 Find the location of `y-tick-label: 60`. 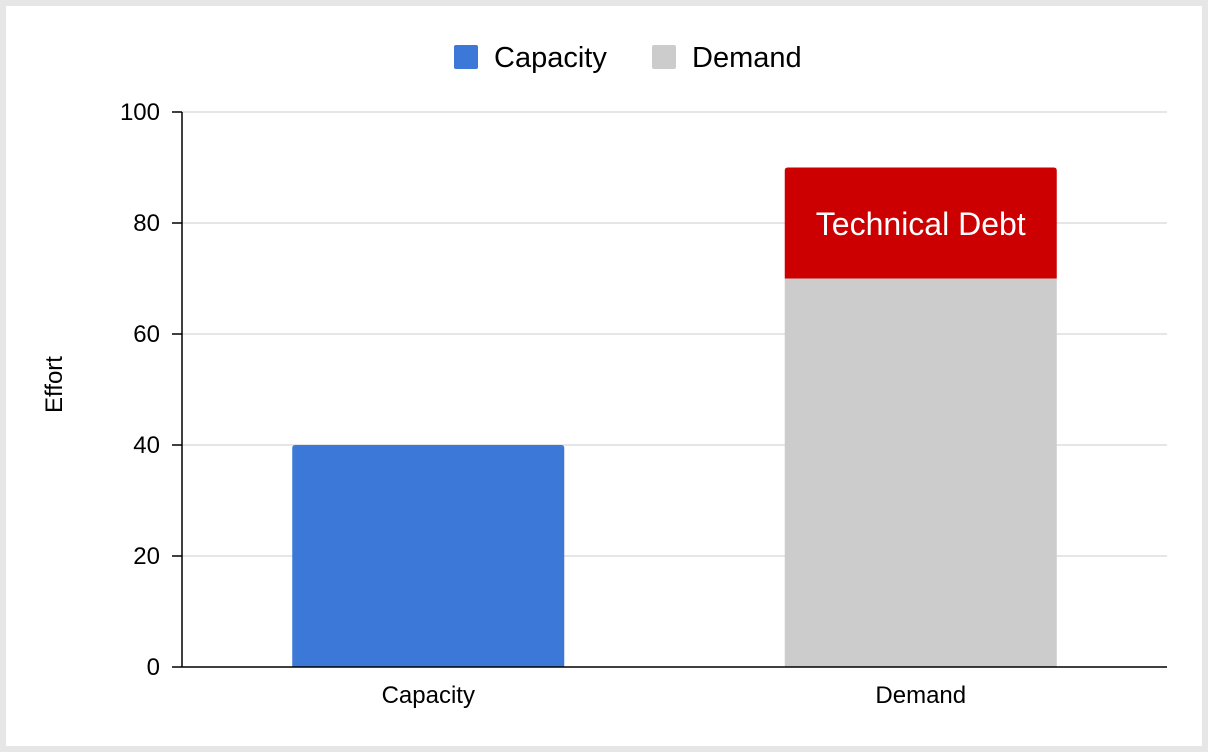

y-tick-label: 60 is located at coordinates (146, 334).